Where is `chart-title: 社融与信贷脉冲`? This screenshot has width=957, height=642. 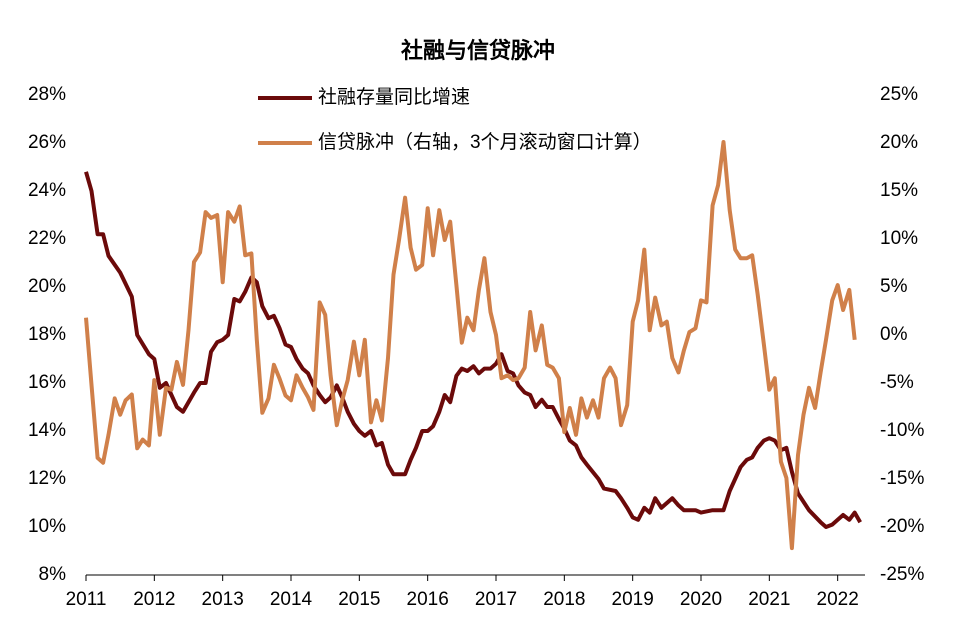 chart-title: 社融与信贷脉冲 is located at coordinates (478, 50).